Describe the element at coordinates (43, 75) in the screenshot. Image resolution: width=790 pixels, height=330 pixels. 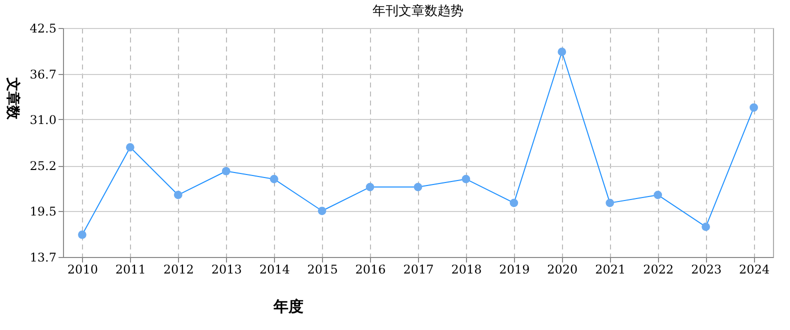
I see `y-tick-label: 36.7` at that location.